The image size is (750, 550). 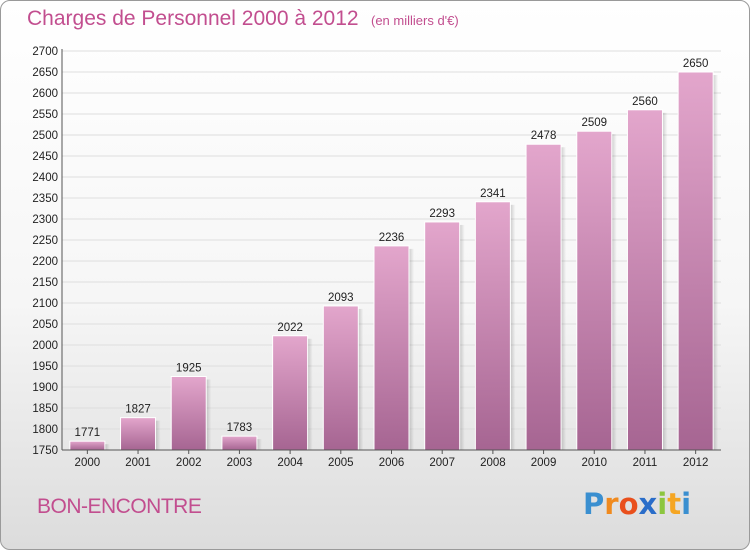 I want to click on logo-letter: P, so click(x=594, y=504).